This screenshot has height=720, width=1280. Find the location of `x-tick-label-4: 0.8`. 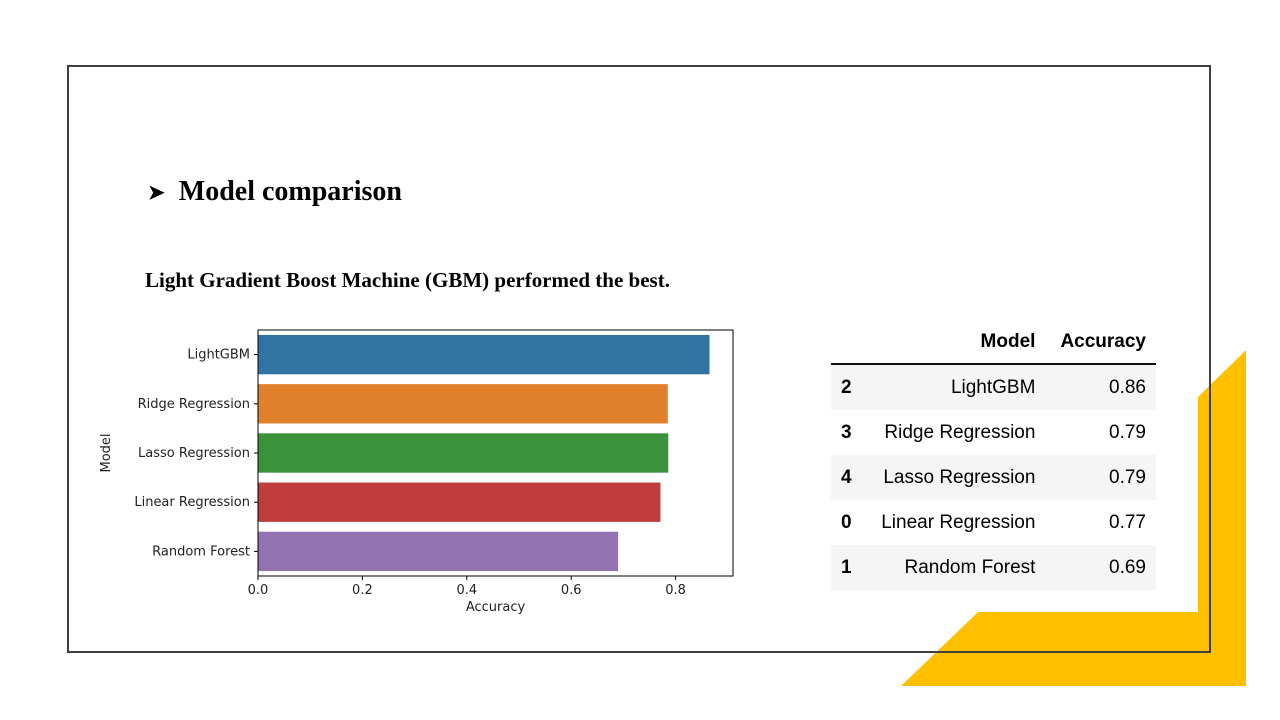

x-tick-label-4: 0.8 is located at coordinates (675, 590).